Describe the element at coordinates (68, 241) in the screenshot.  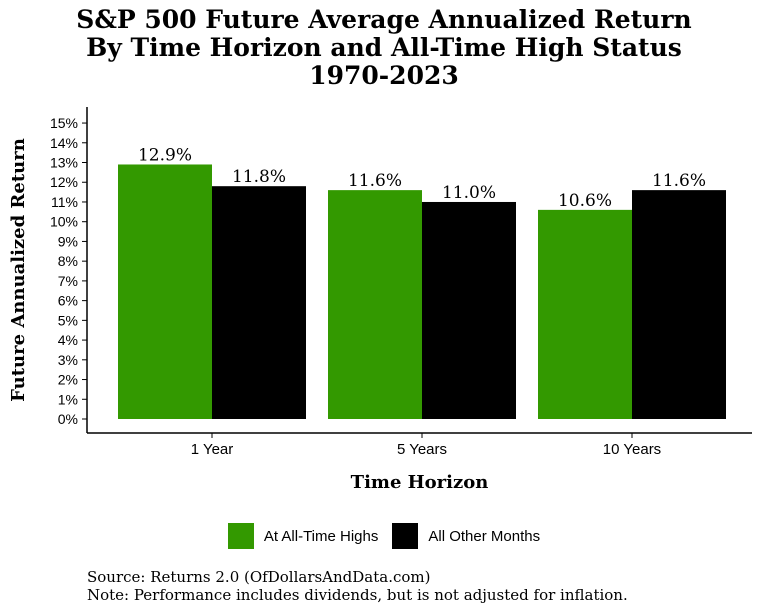
I see `y-tick-label: 9%` at that location.